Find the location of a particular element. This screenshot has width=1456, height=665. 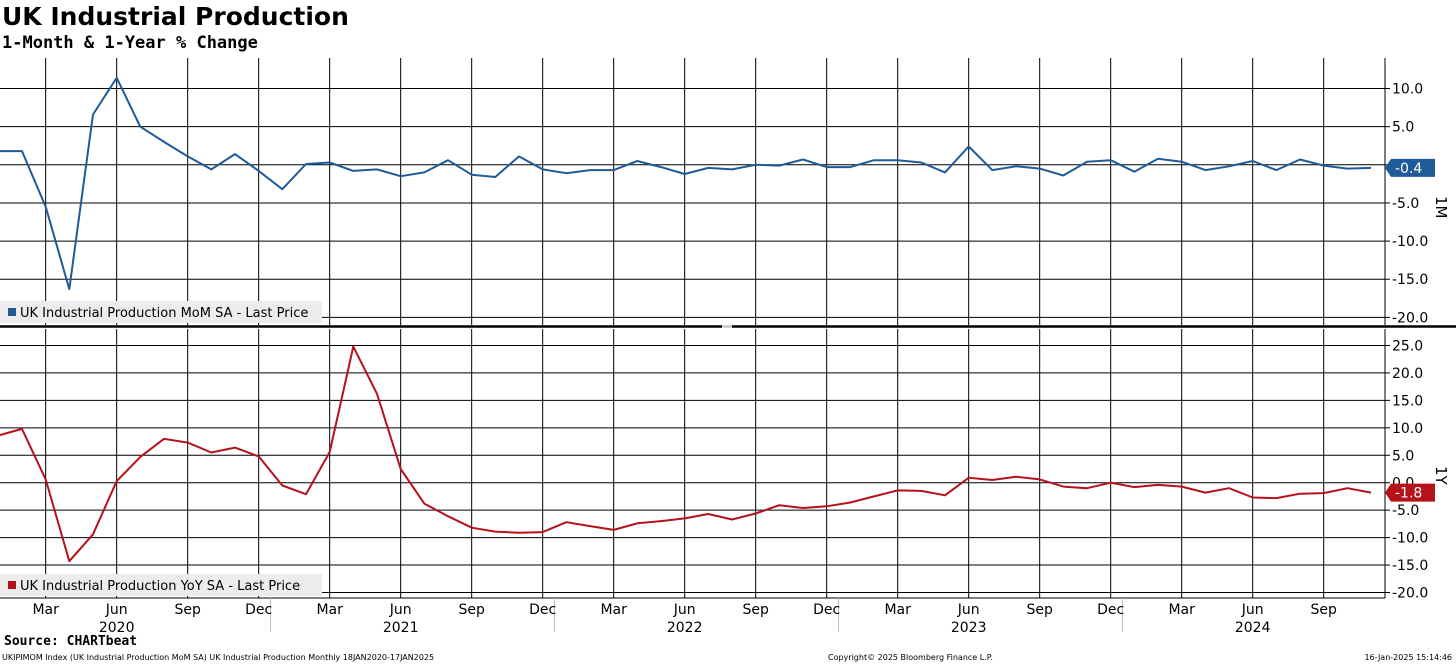

y-tick-label: 25.0 is located at coordinates (1407, 346).